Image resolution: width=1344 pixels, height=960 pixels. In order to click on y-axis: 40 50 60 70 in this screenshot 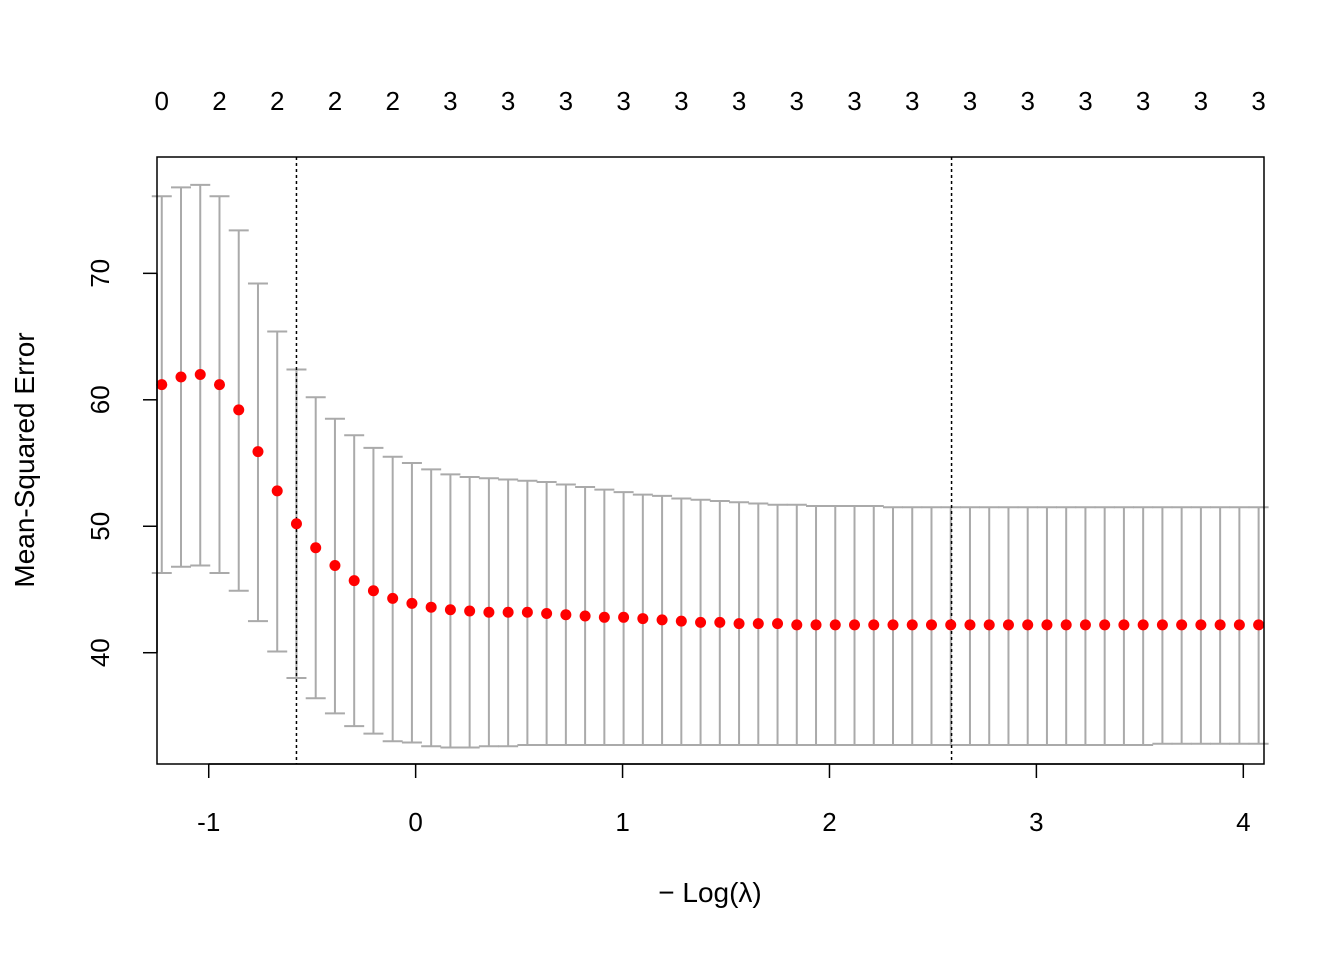, I will do `click(121, 463)`.